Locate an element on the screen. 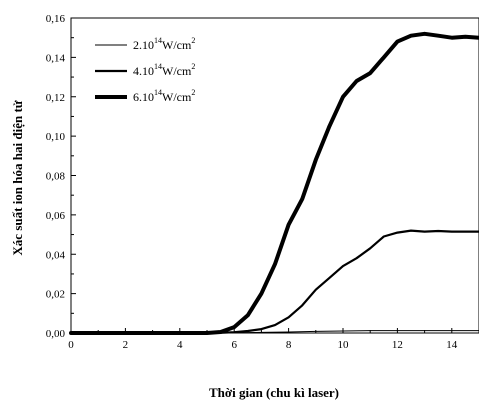  y-tick-label: 0,14 is located at coordinates (56, 58).